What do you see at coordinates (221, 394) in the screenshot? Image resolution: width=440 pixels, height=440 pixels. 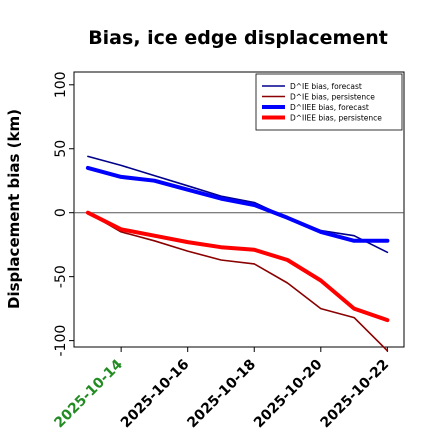 I see `x-tick-label: 2025-10-18` at bounding box center [221, 394].